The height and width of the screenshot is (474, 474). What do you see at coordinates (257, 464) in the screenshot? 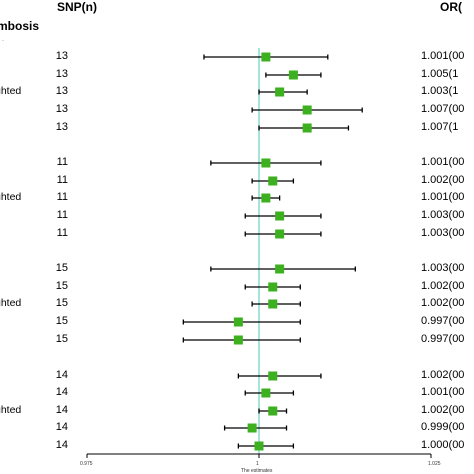
I see `x-tick-label-1: 1` at bounding box center [257, 464].